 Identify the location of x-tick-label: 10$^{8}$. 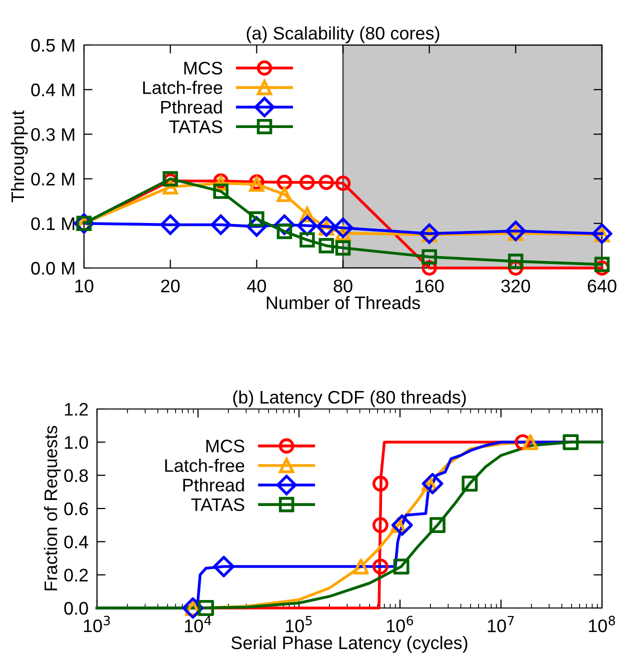
(601, 624).